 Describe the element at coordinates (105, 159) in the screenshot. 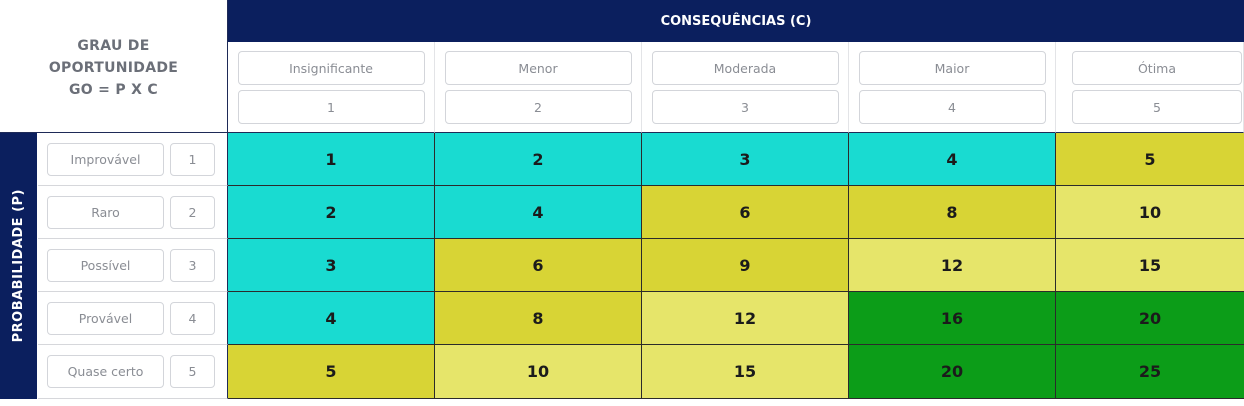

I see `probability-label: Improvável` at that location.